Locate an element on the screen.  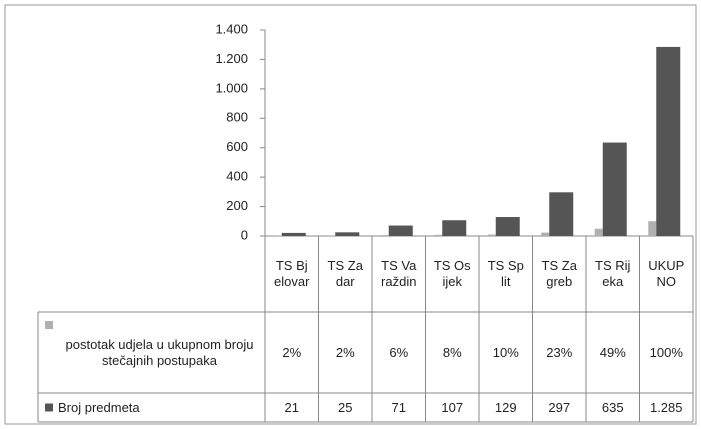
y-tick-label: 1.000 is located at coordinates (231, 87).